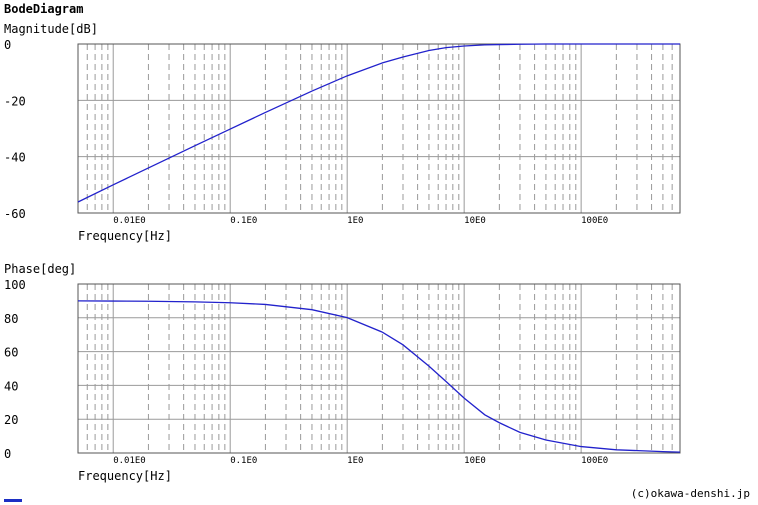  Describe the element at coordinates (15, 101) in the screenshot. I see `chart1-ytick-label: -20` at that location.